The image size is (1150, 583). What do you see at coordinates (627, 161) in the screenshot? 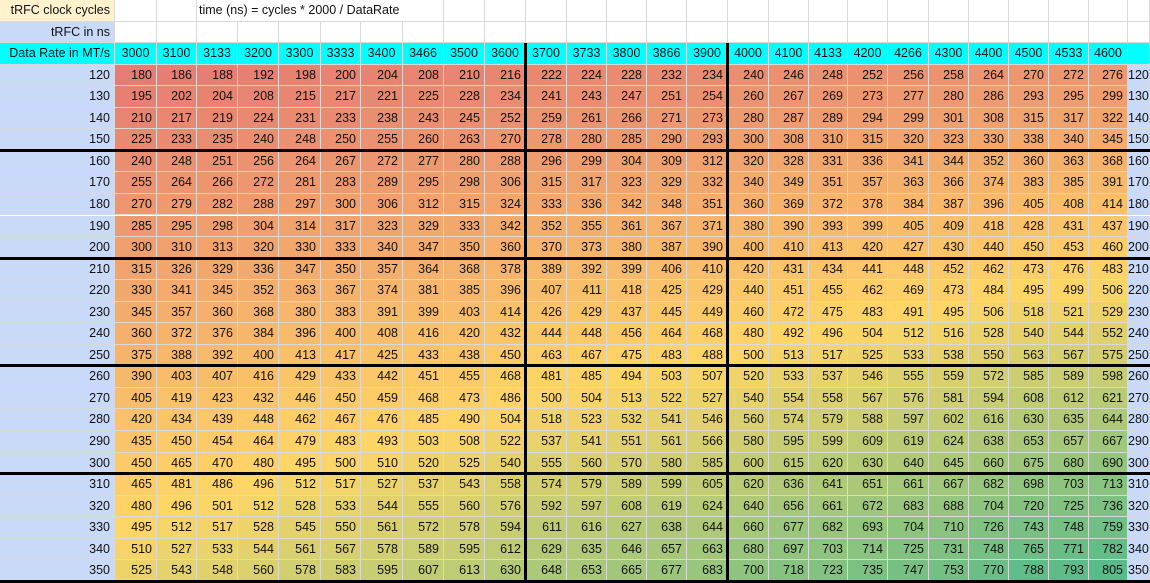
I see `cycle-value: 304` at bounding box center [627, 161].